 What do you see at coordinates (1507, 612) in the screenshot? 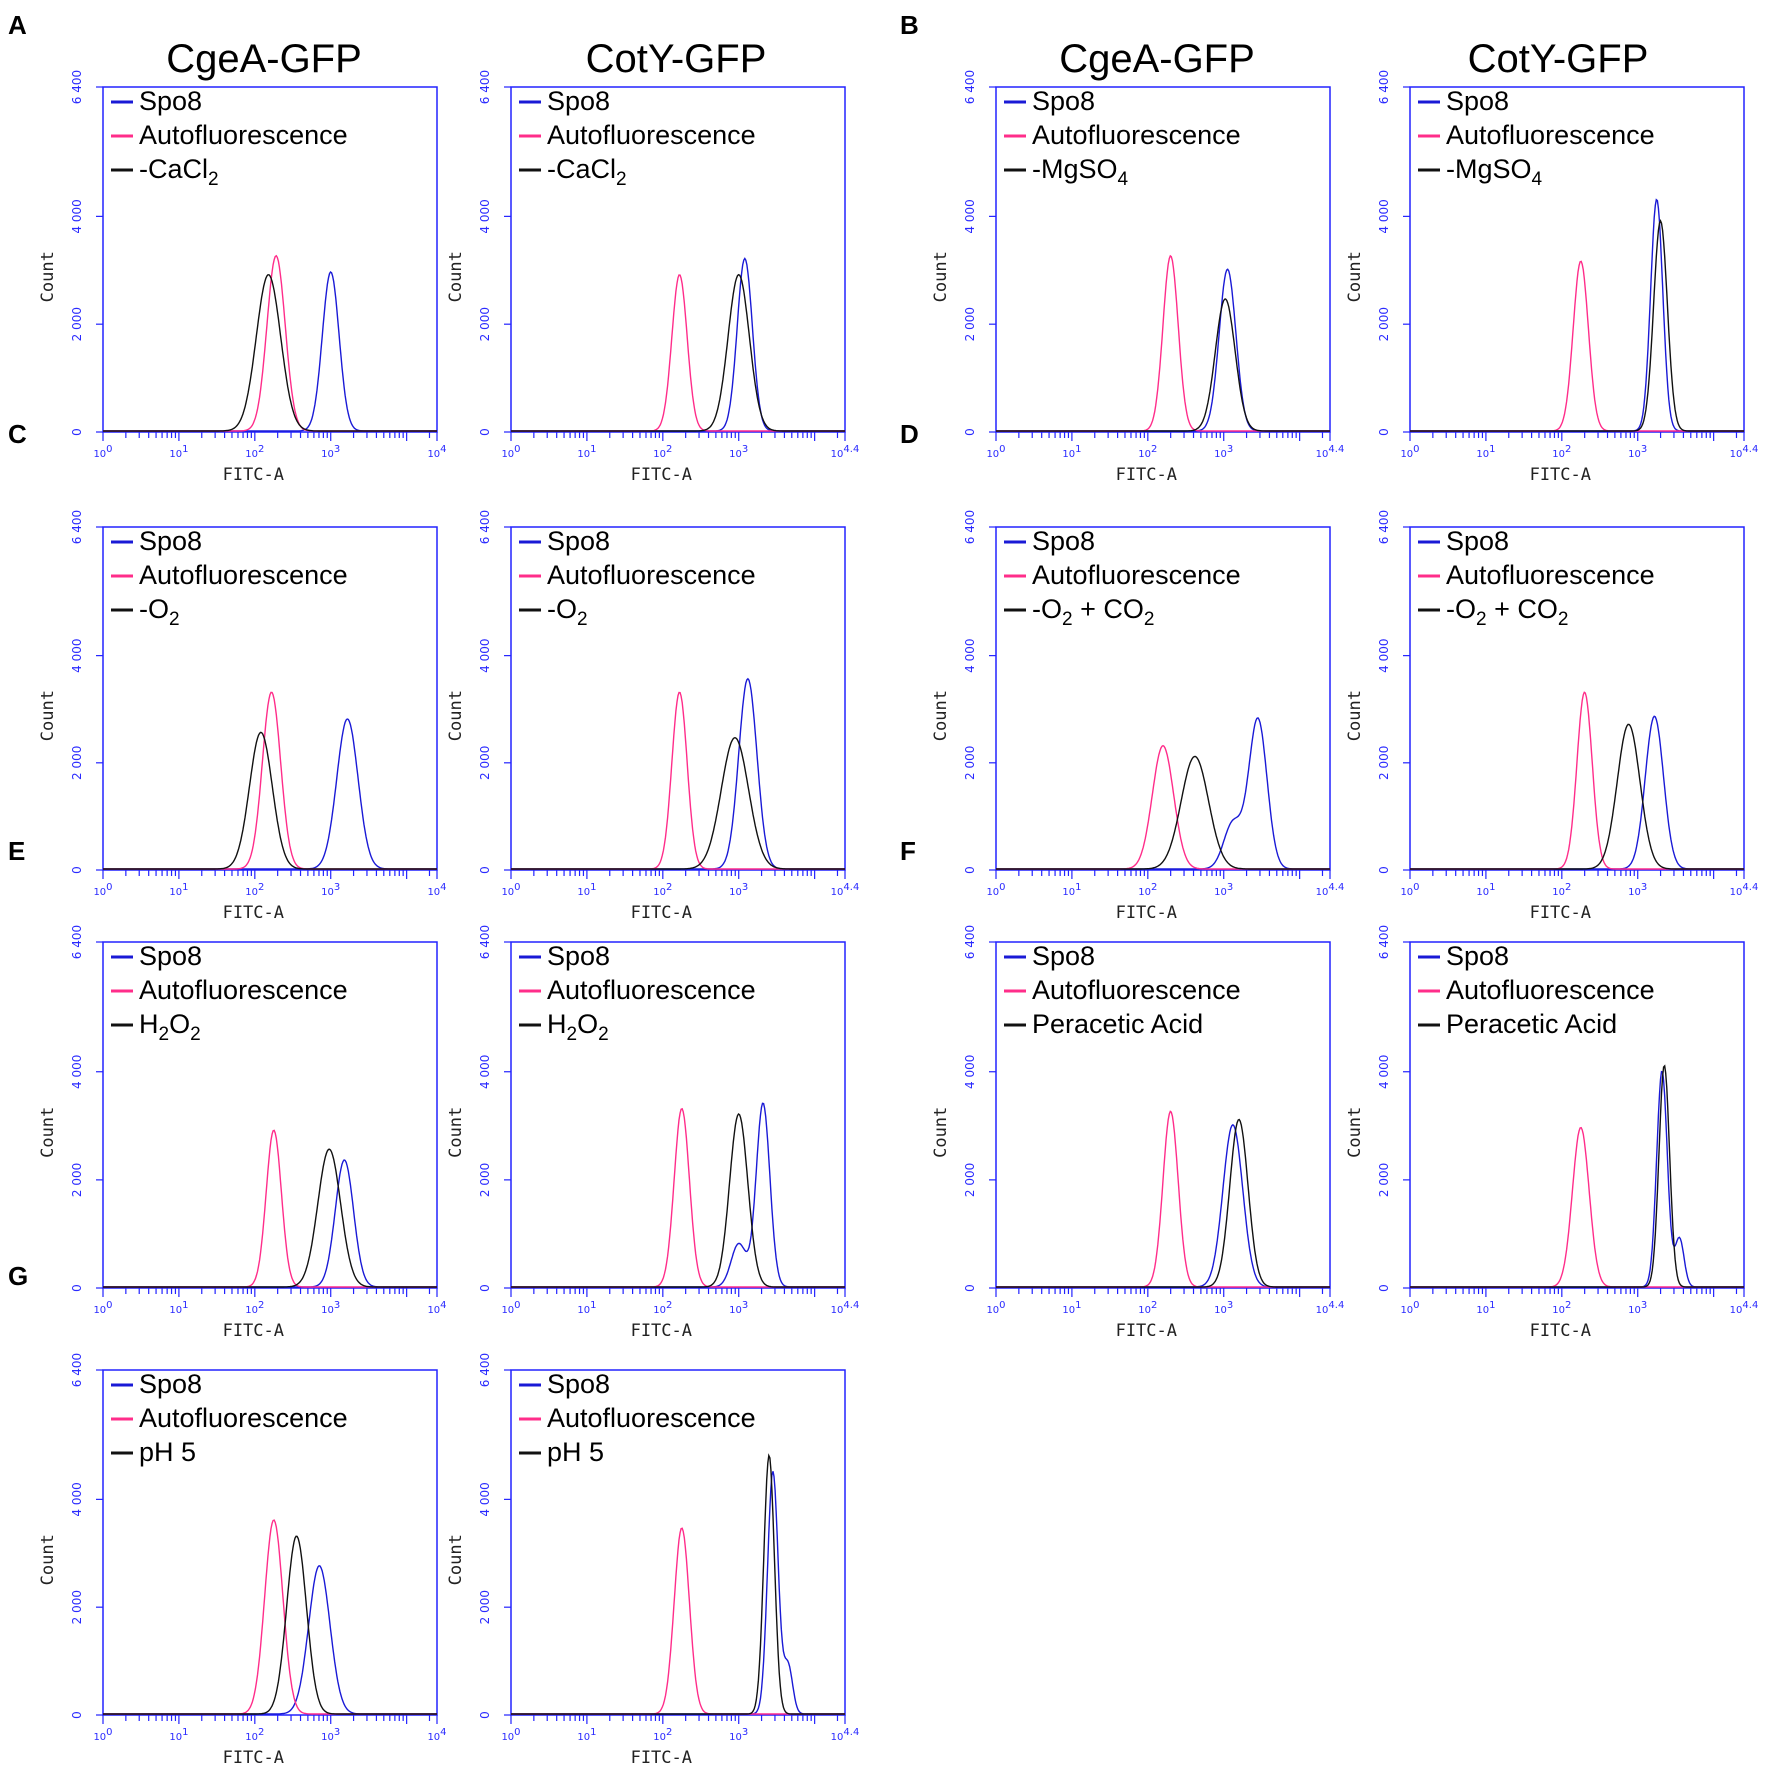
I see `legend-label-treat: -O2 + CO2` at bounding box center [1507, 612].